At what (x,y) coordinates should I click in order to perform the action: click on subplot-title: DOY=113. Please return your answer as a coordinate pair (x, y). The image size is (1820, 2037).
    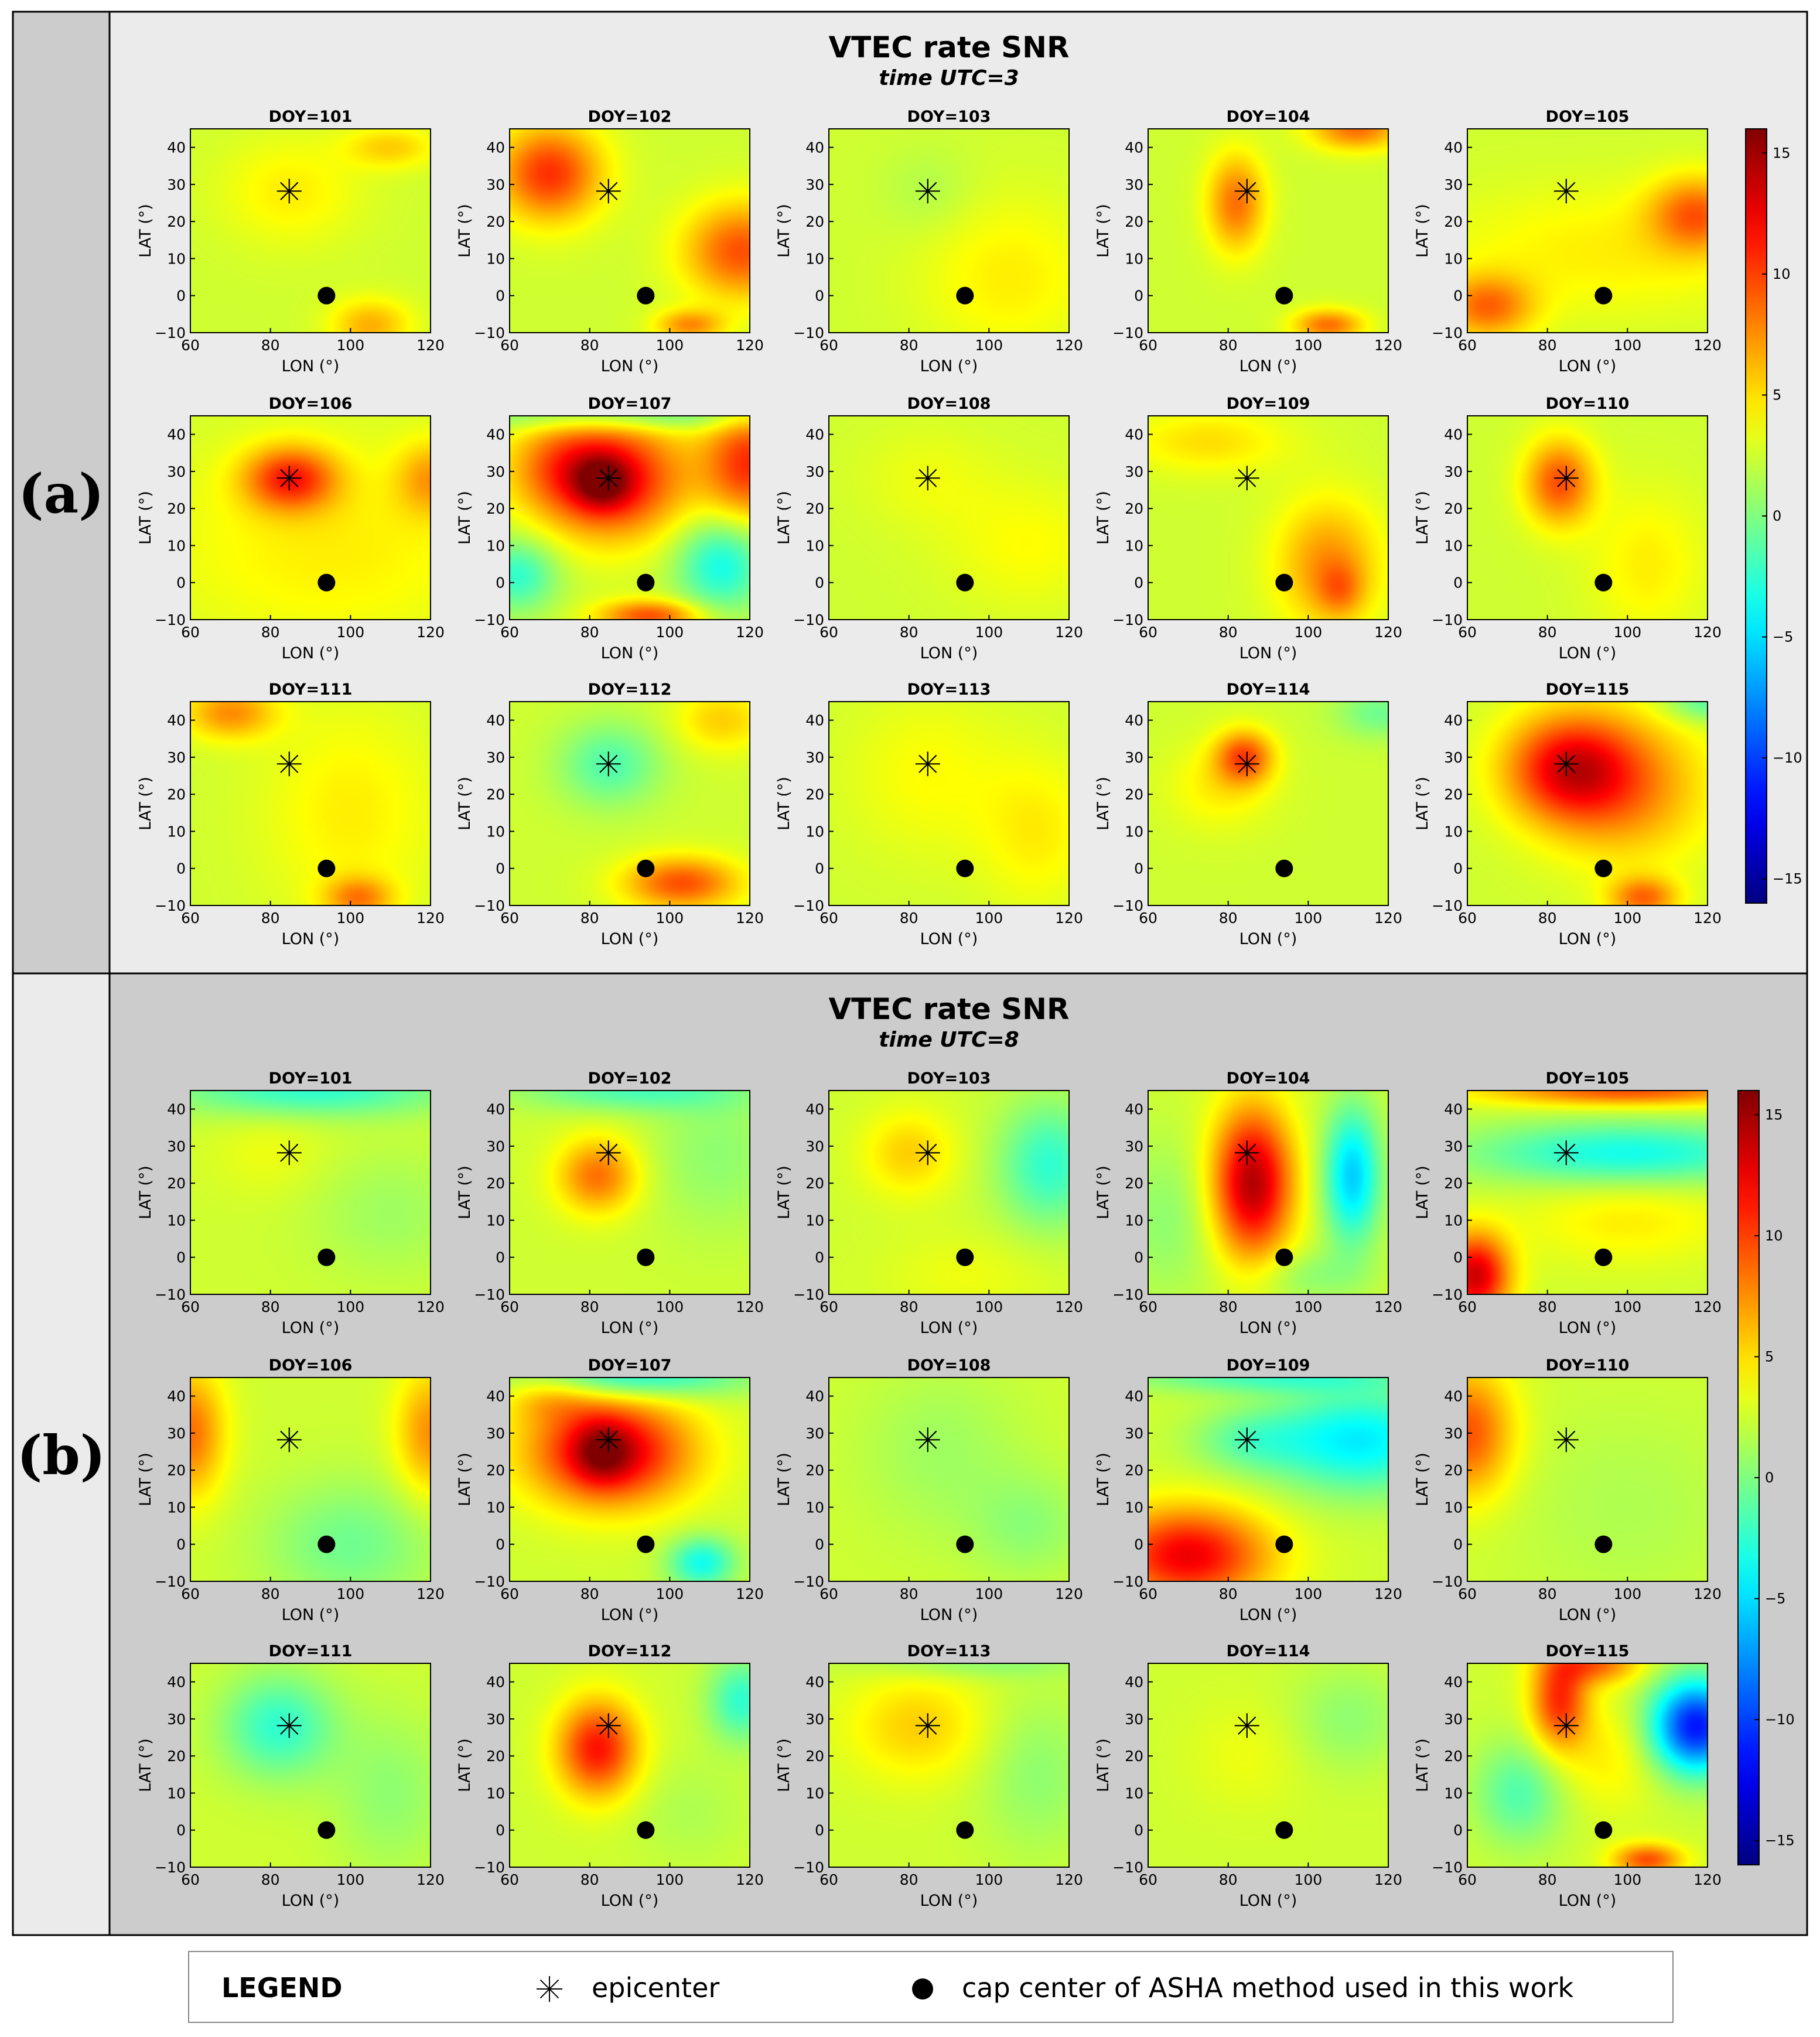
    Looking at the image, I should click on (949, 1651).